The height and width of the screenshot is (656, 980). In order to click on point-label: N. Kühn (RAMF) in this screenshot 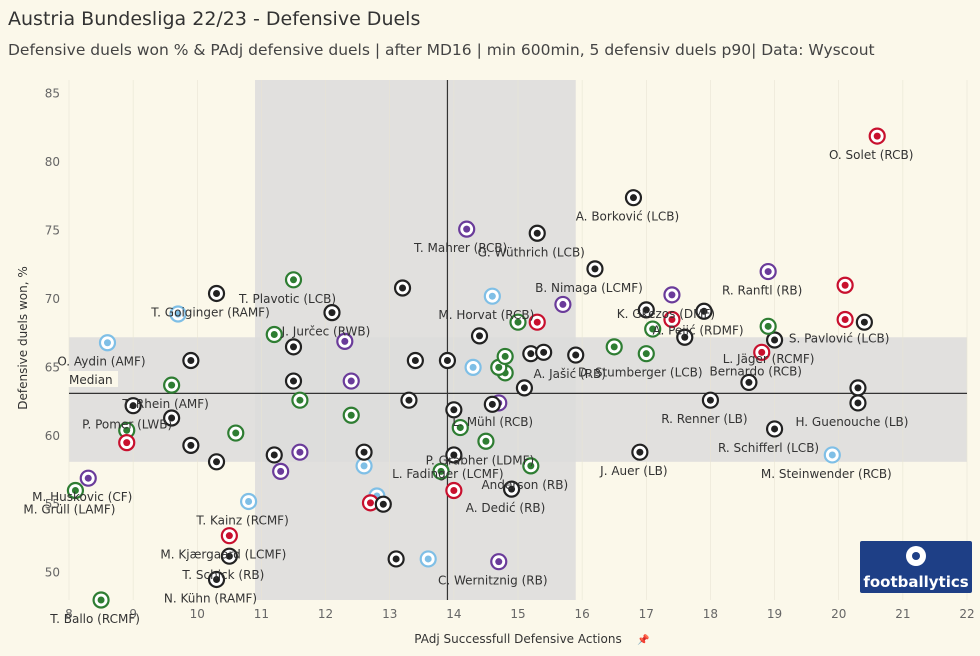, I will do `click(210, 598)`.